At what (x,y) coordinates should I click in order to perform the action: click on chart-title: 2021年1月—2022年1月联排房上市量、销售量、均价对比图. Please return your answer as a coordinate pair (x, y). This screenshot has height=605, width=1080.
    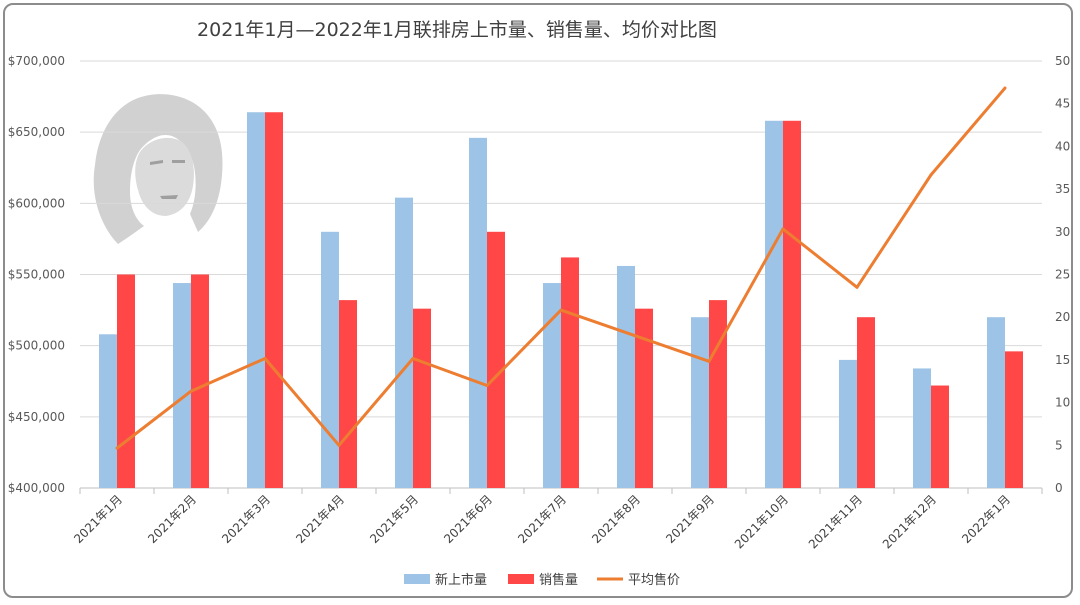
    Looking at the image, I should click on (457, 30).